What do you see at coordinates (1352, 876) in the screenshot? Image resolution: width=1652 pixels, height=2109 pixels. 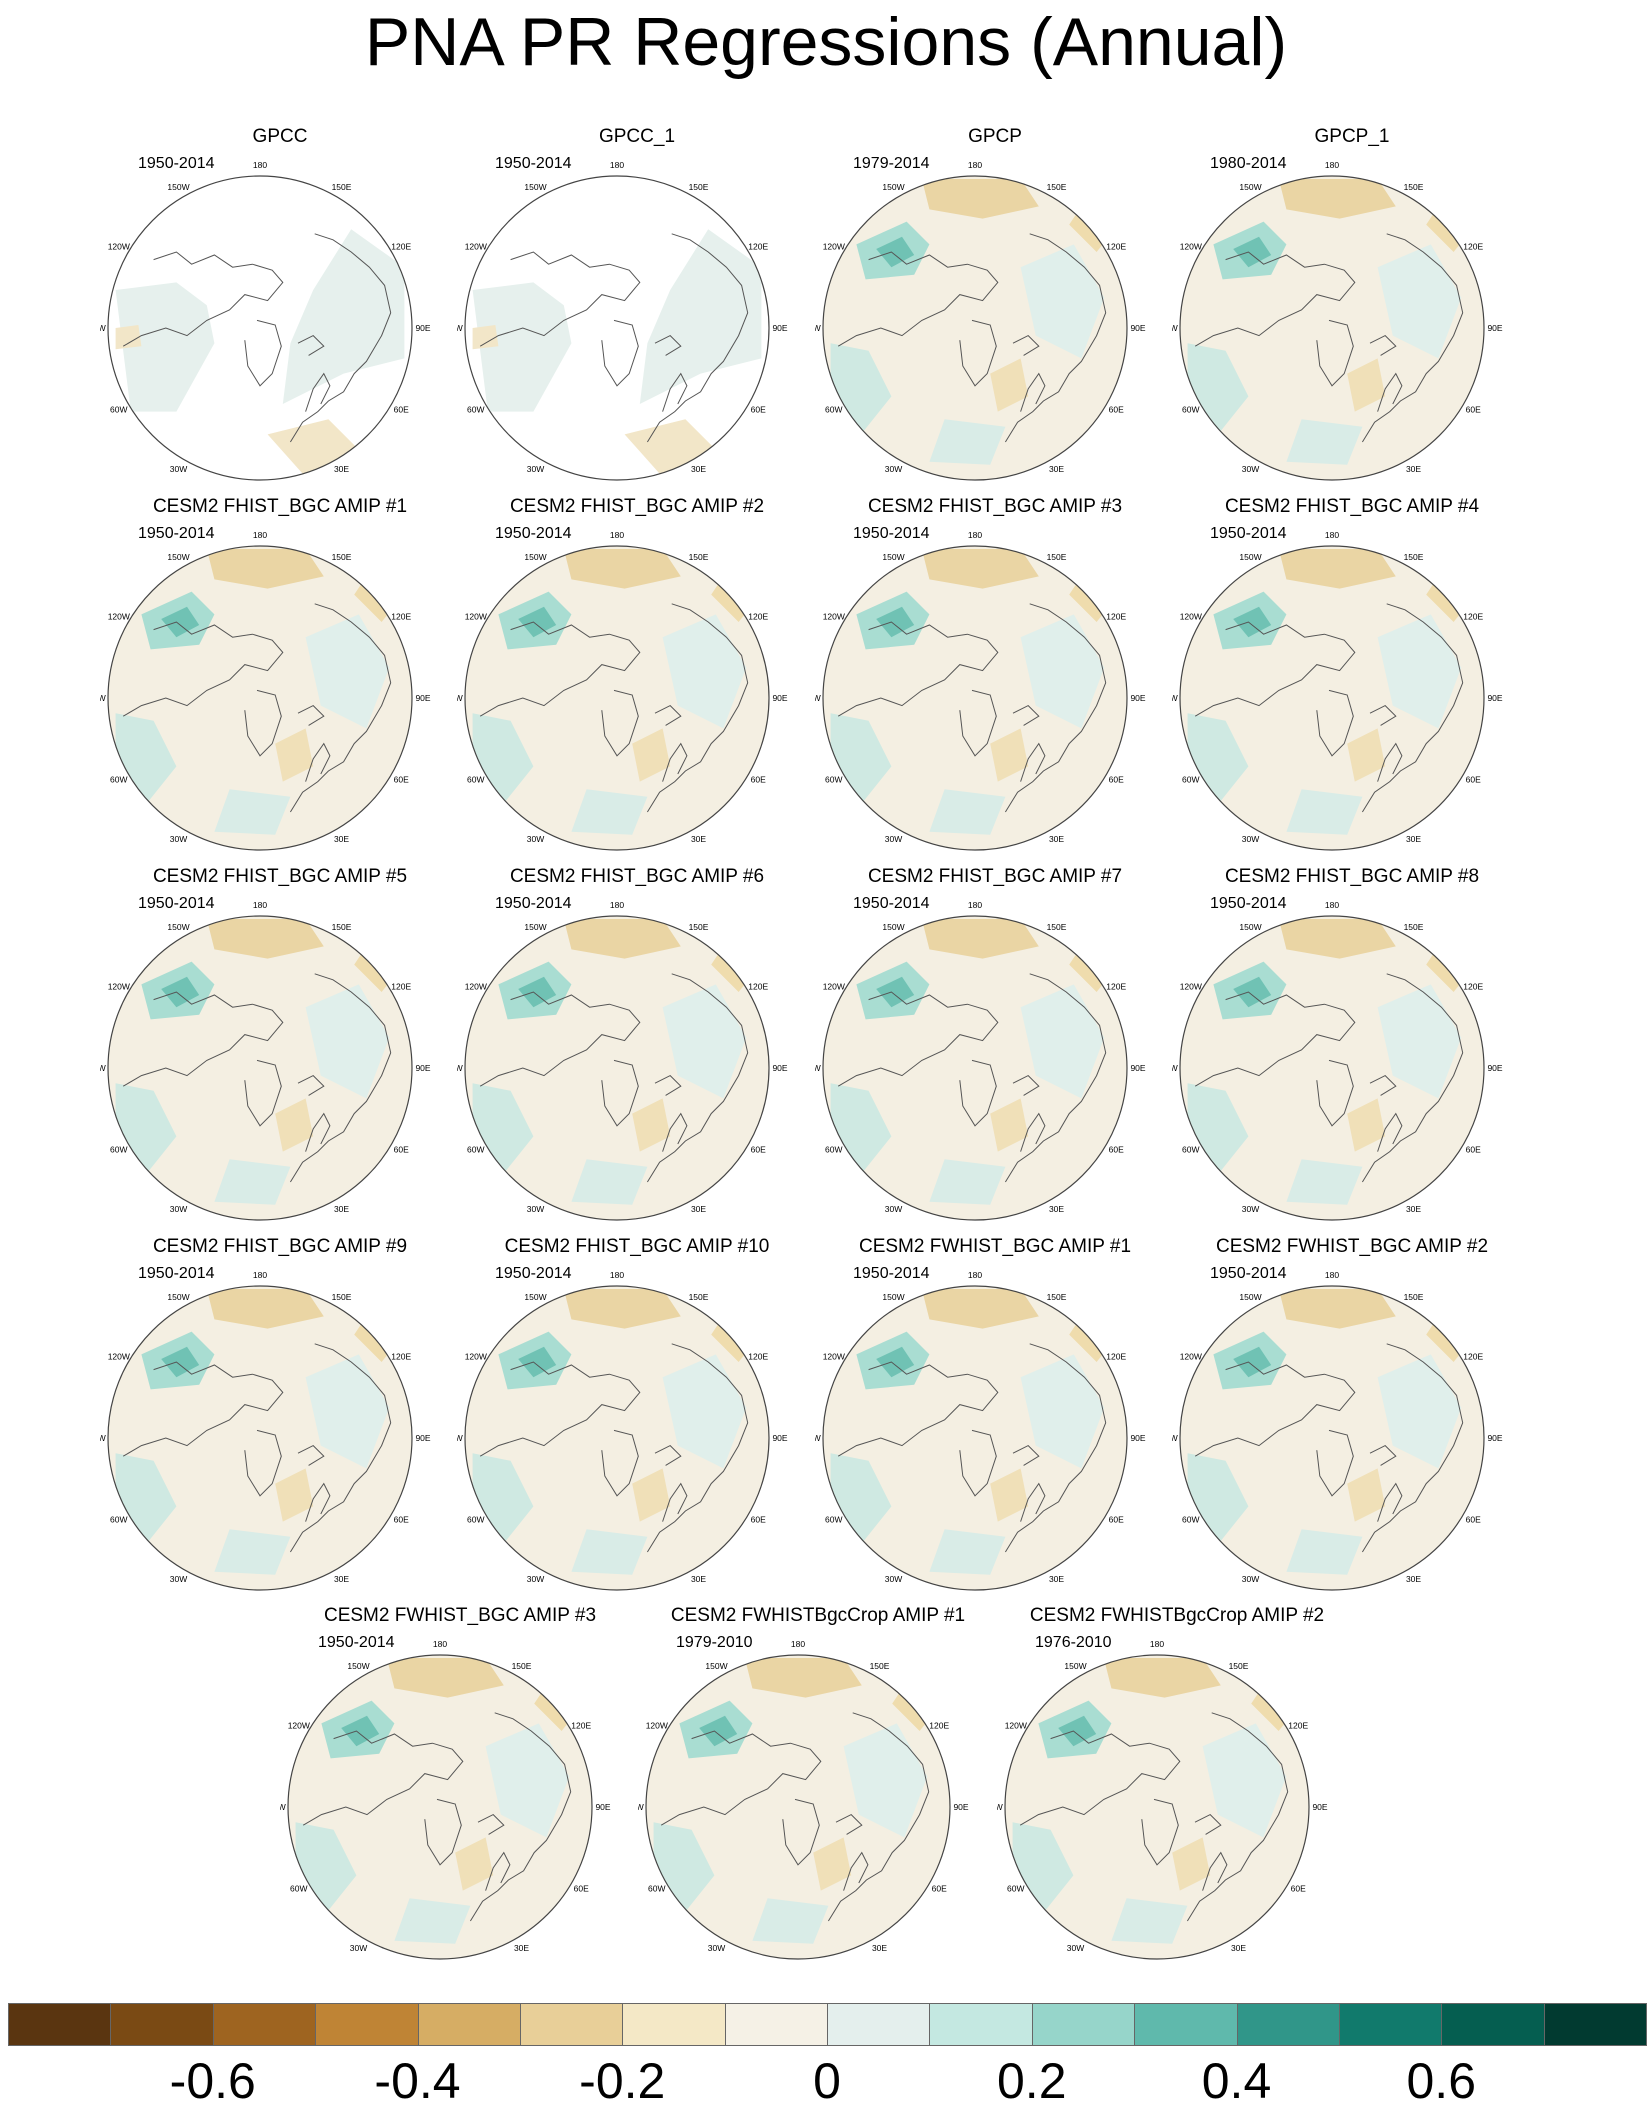 I see `panel-title: CESM2 FHIST_BGC AMIP #8` at bounding box center [1352, 876].